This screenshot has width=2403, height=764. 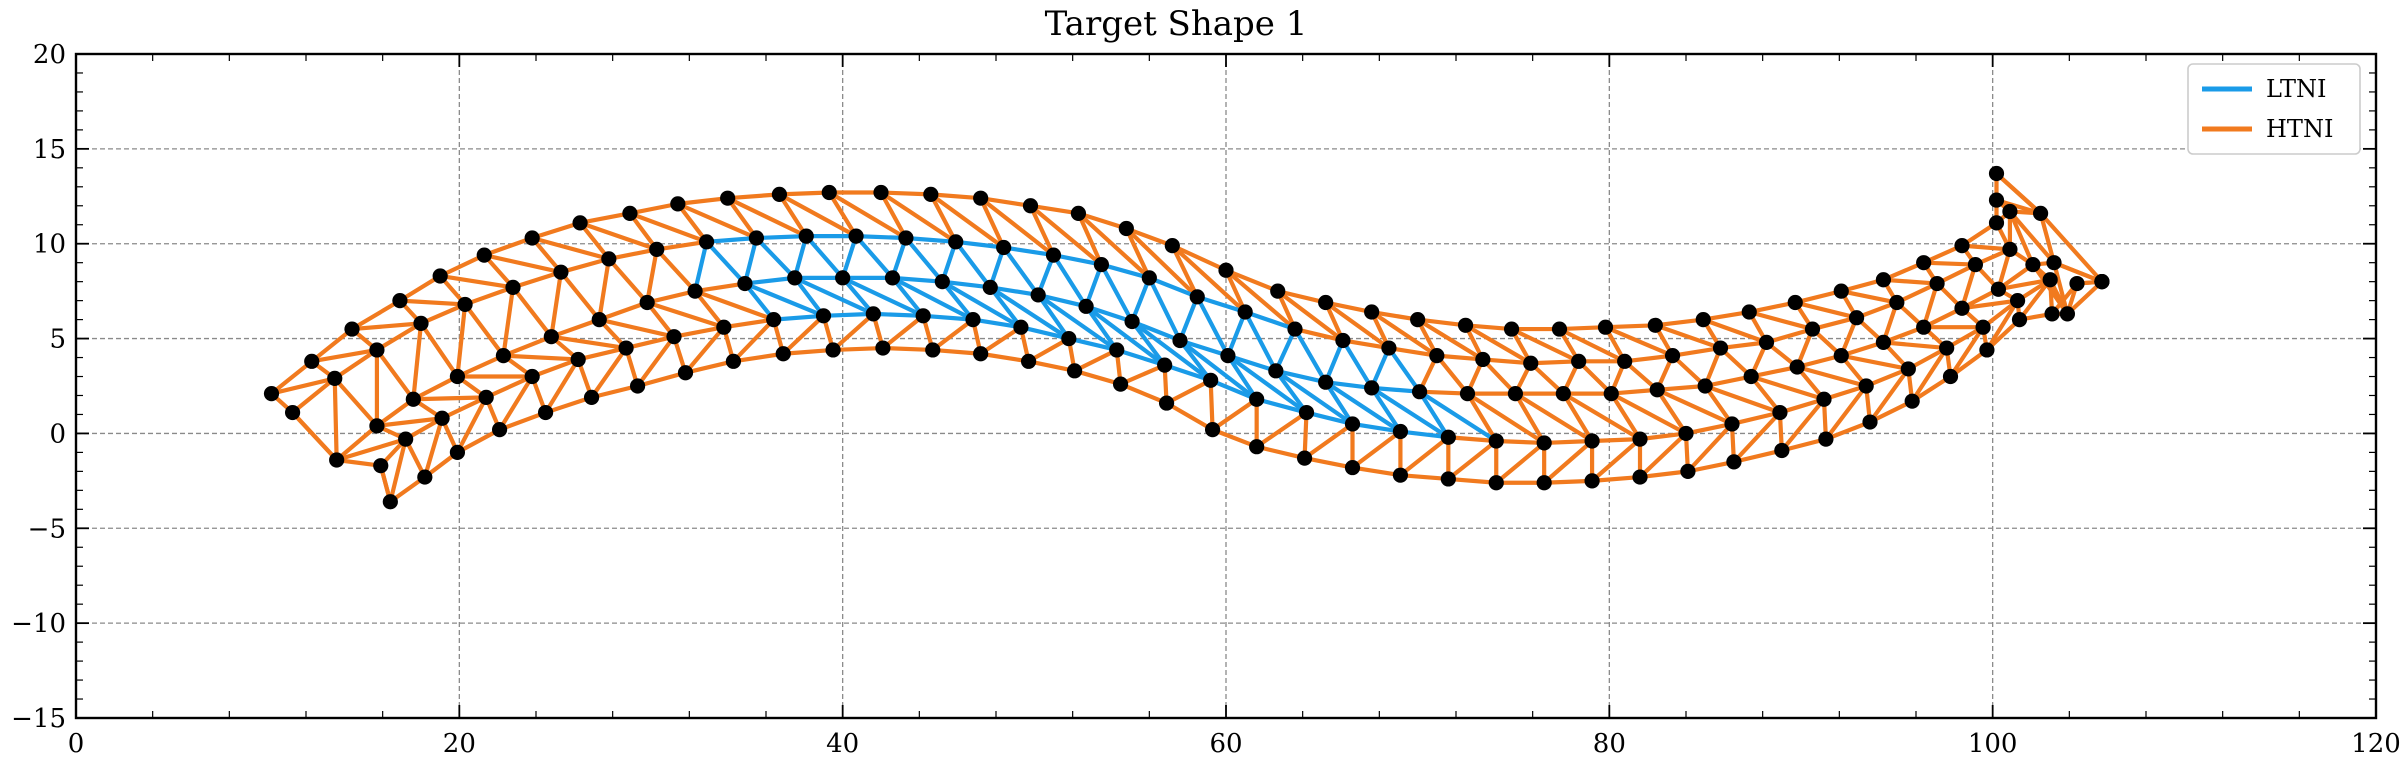 I want to click on x-tick-label: 100, so click(x=1993, y=744).